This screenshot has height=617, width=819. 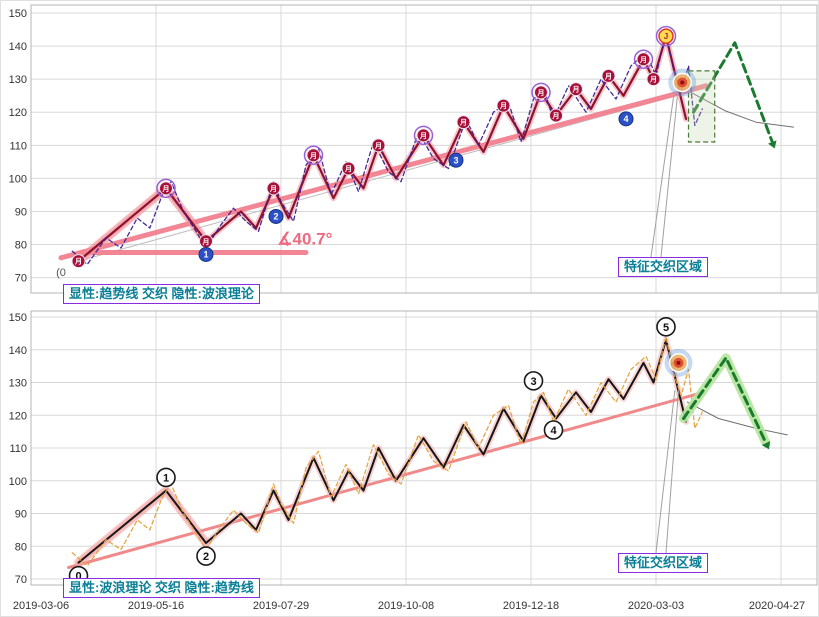 What do you see at coordinates (161, 294) in the screenshot?
I see `top-chart-legend: 显性:趋势线 交织 隐性:波浪理论` at bounding box center [161, 294].